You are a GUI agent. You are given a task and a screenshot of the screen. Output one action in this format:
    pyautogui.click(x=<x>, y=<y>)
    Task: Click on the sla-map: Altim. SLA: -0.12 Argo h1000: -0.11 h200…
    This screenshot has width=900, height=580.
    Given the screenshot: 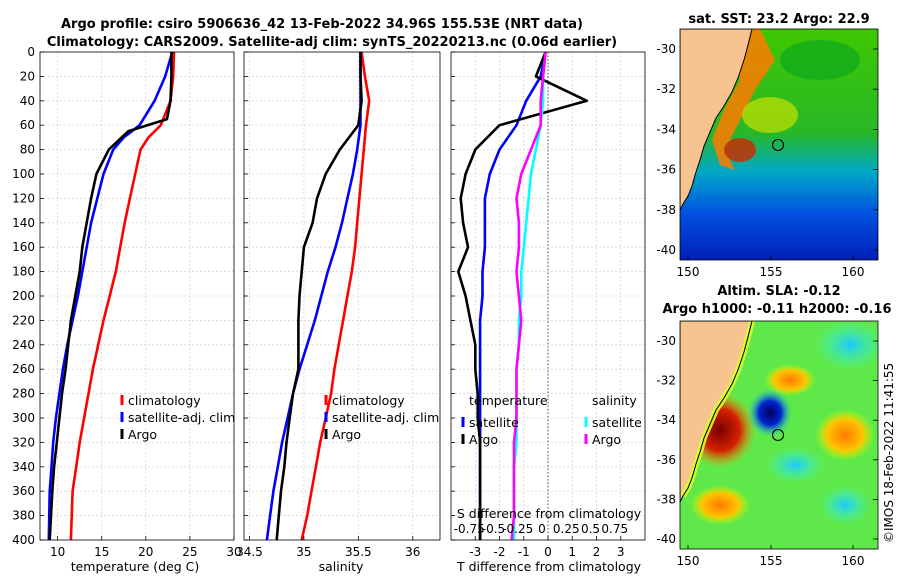 What is the action you would take?
    pyautogui.click(x=773, y=426)
    